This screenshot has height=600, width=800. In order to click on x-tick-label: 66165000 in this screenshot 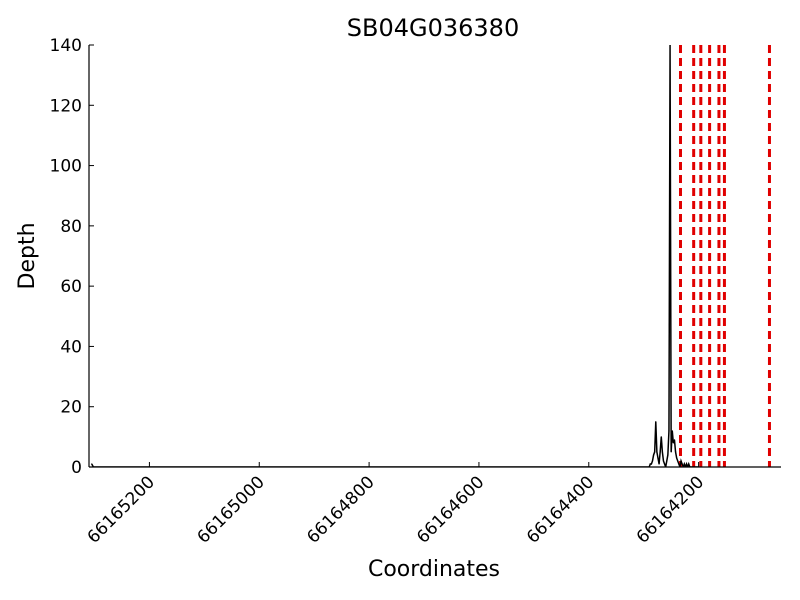, I will do `click(230, 509)`.